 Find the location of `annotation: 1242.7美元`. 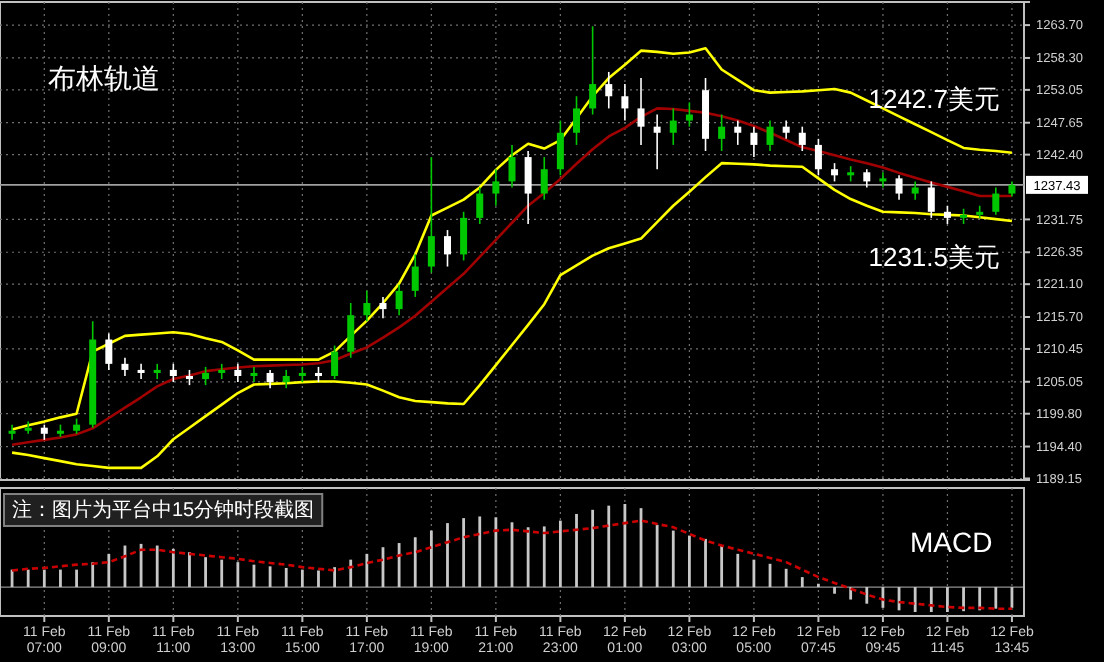

annotation: 1242.7美元 is located at coordinates (934, 99).